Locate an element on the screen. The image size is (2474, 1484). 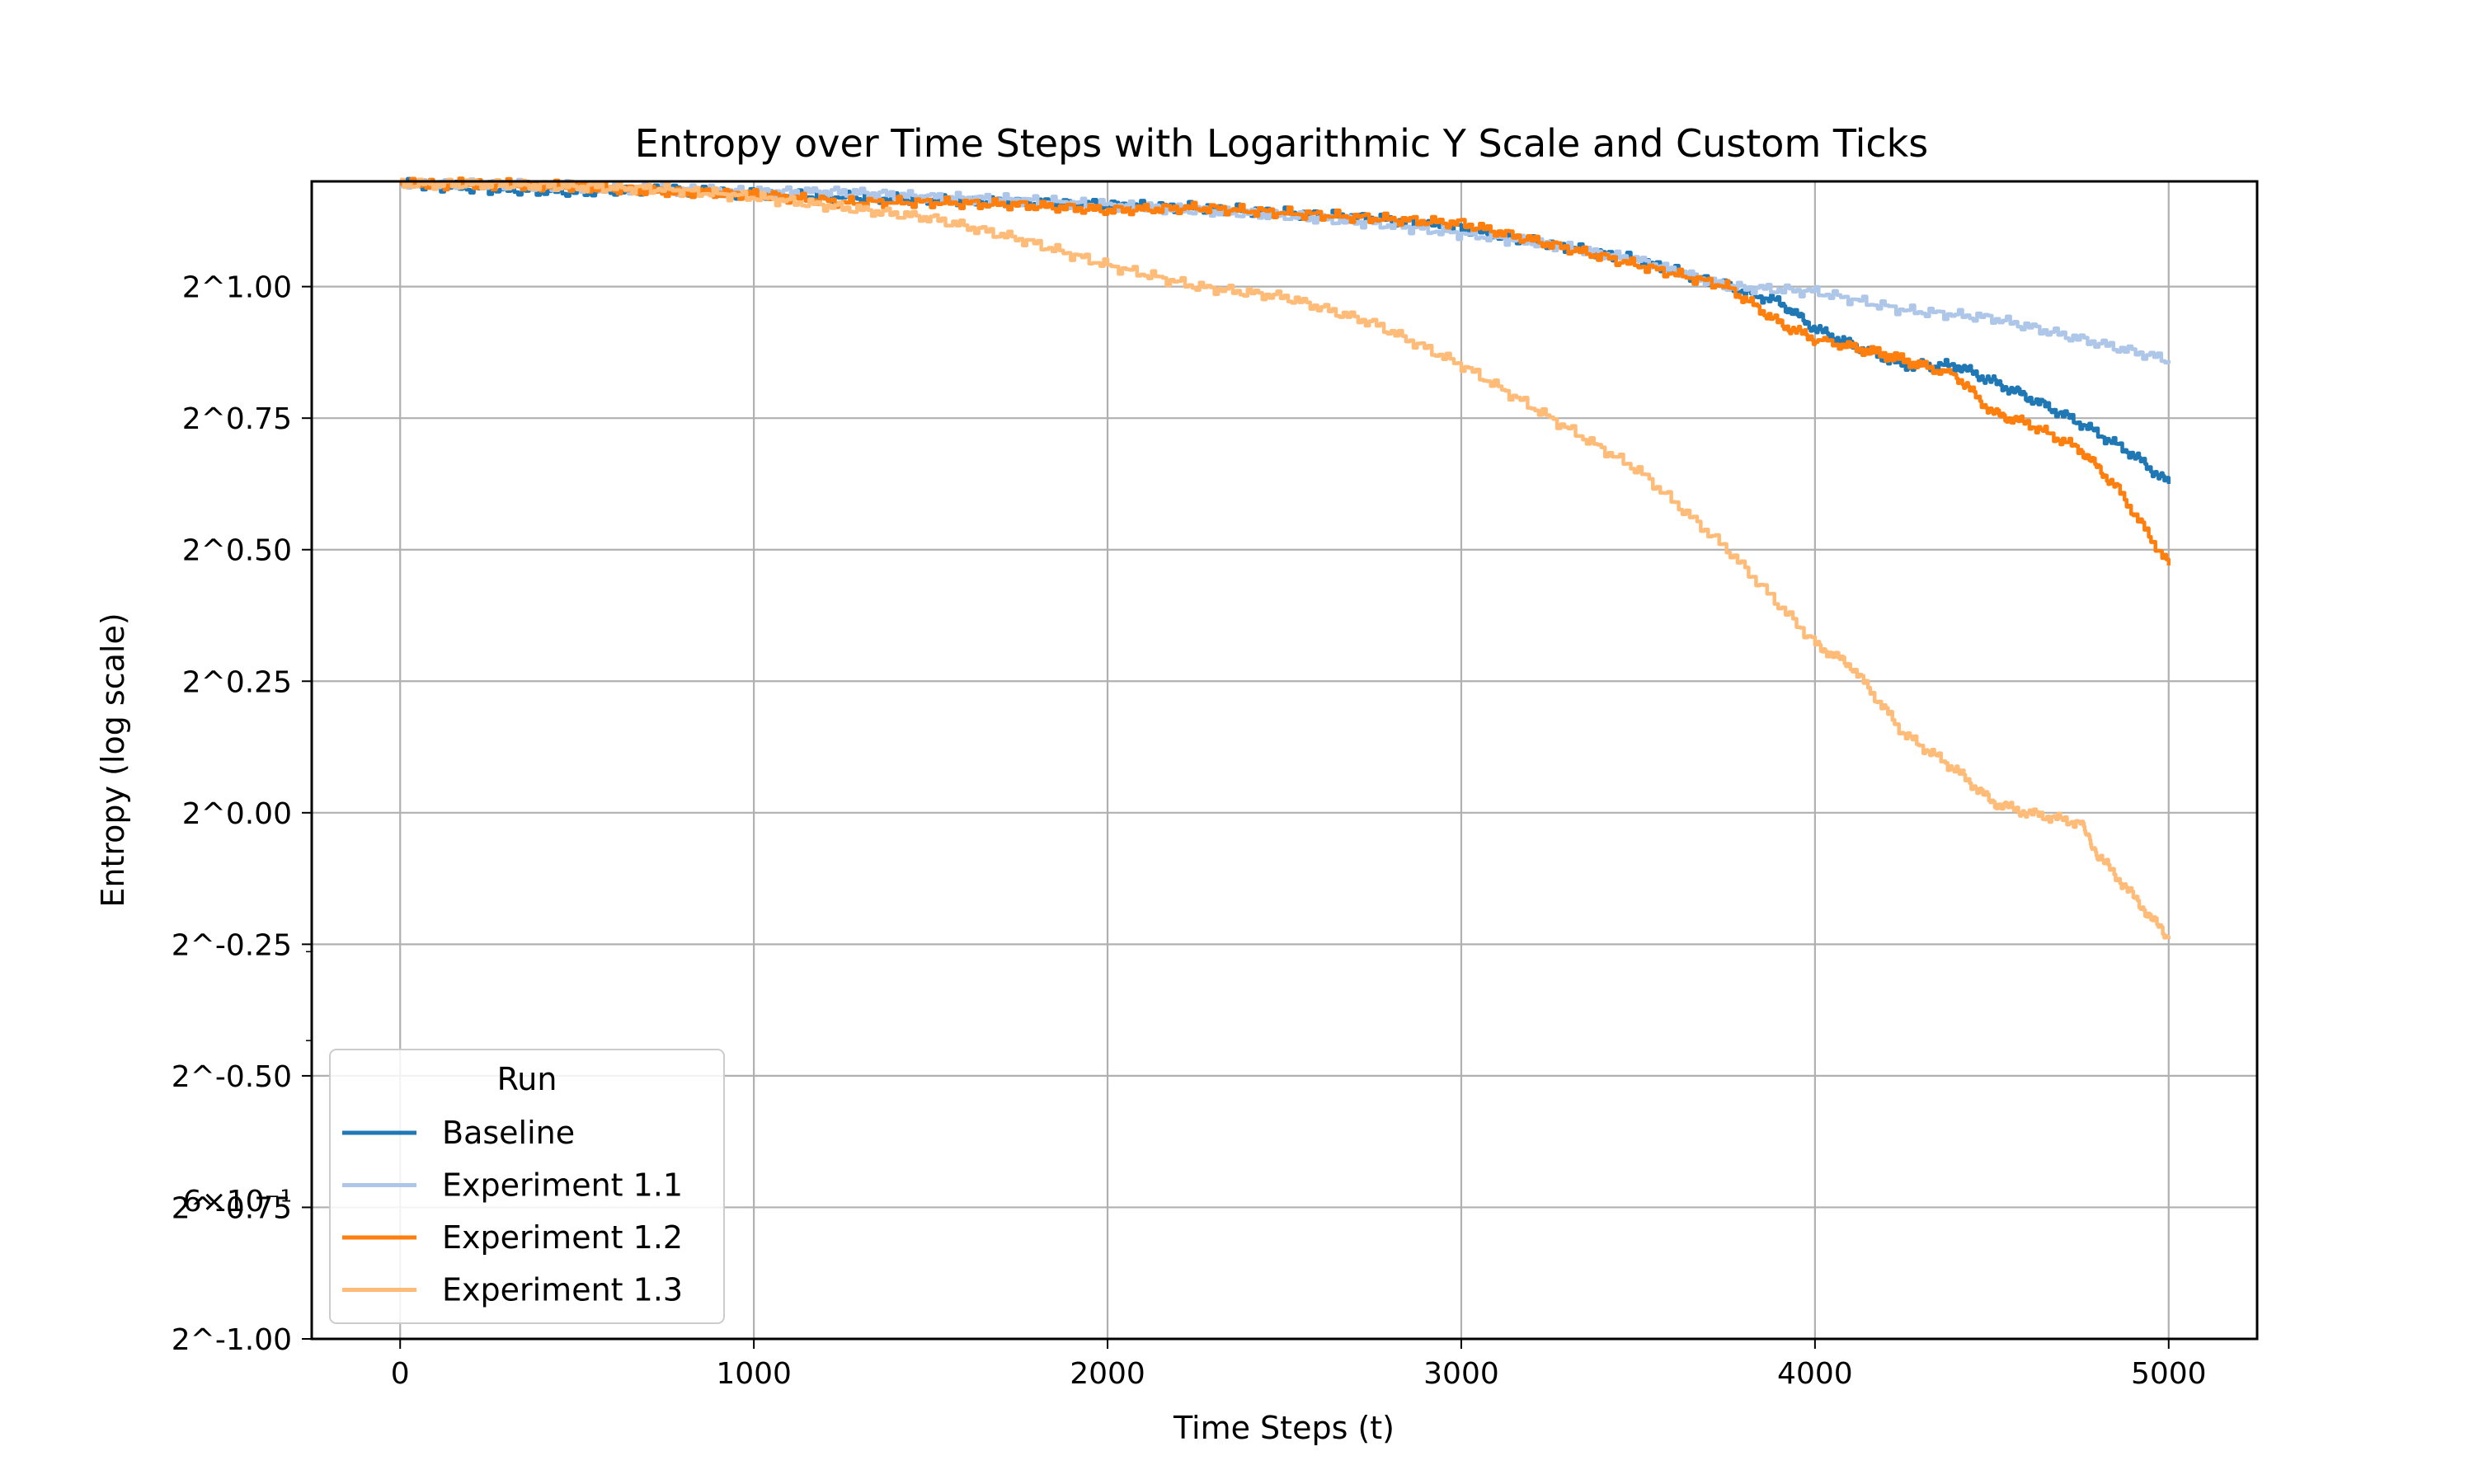
y-tick-label: 2^0.75 is located at coordinates (237, 419).